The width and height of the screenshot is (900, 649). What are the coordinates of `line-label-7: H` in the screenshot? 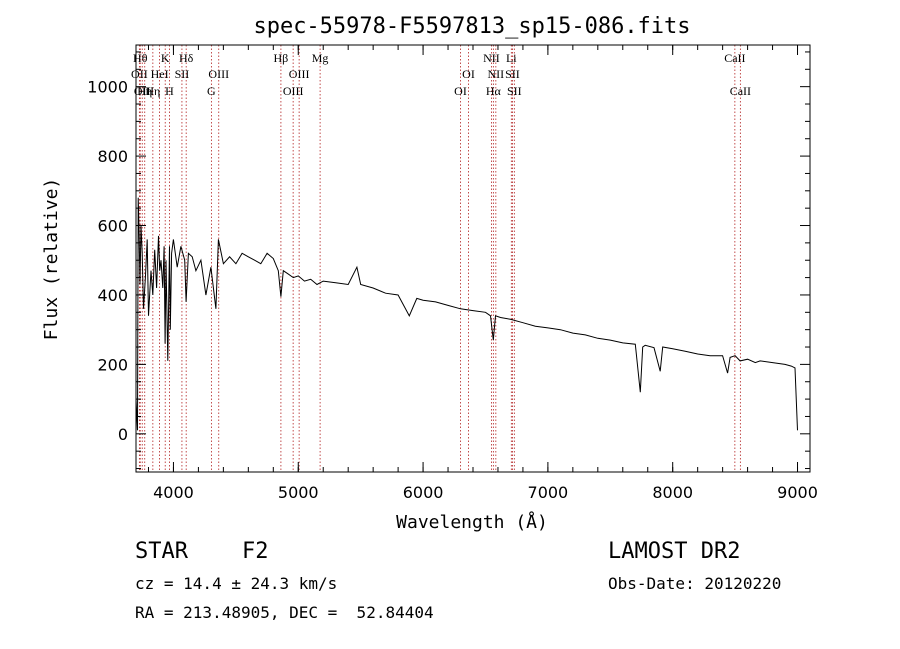 It's located at (169, 91).